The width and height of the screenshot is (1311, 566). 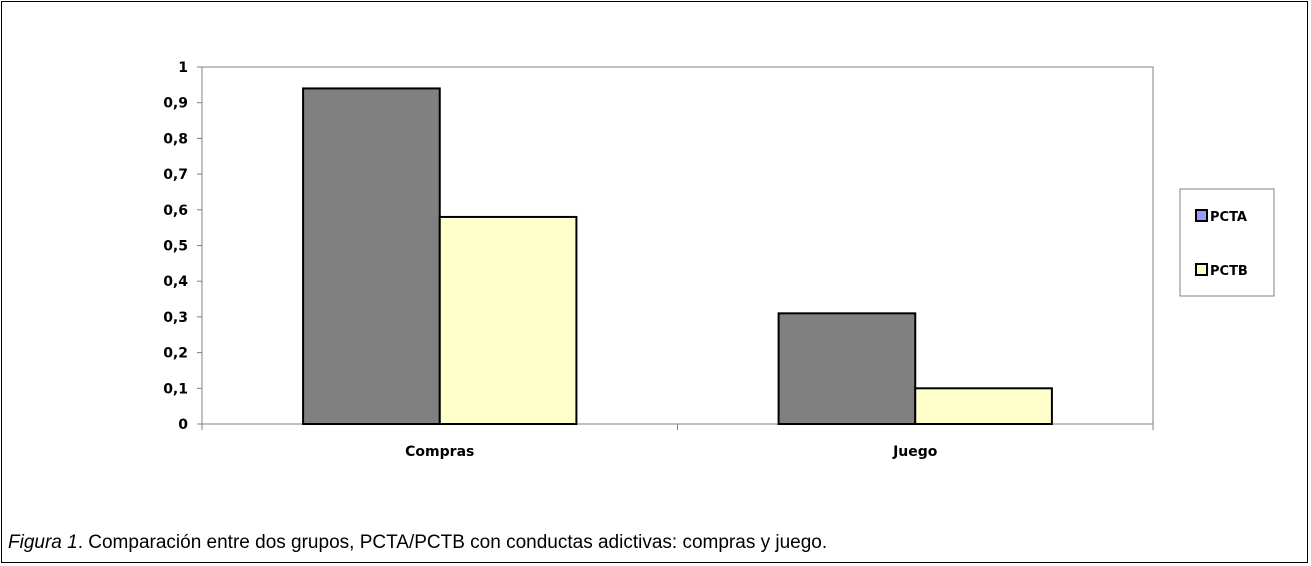 What do you see at coordinates (175, 211) in the screenshot?
I see `y-tick-label: 0,6` at bounding box center [175, 211].